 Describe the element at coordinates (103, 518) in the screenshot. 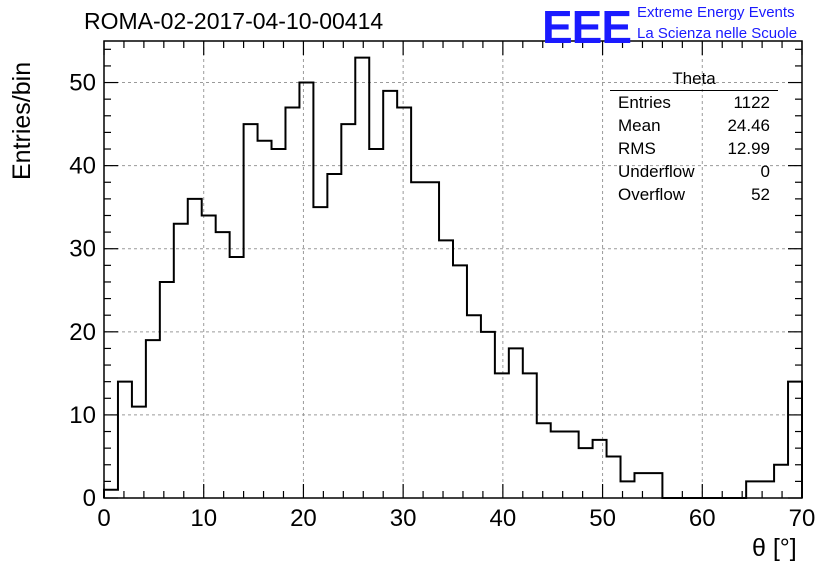

I see `x-tick-label: 0` at that location.